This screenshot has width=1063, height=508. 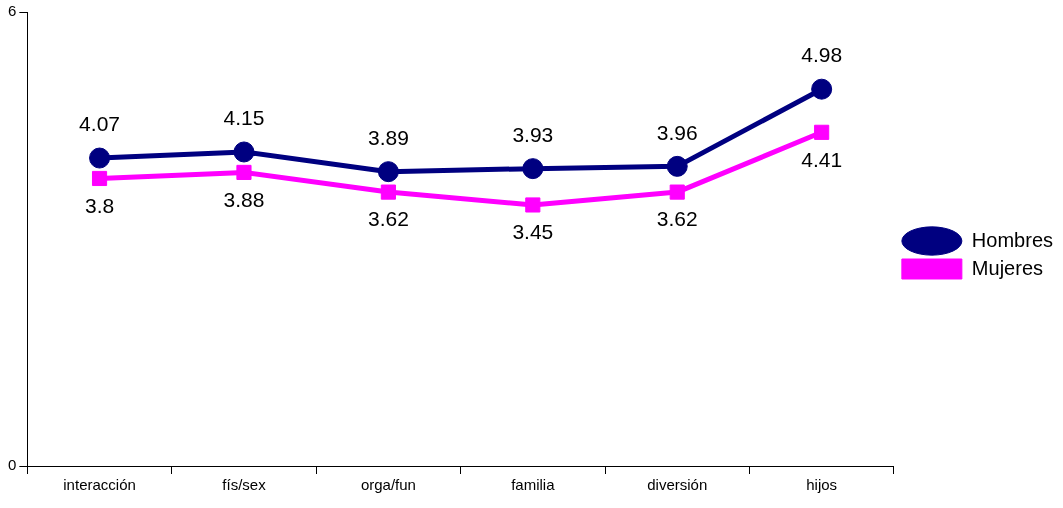 I want to click on data-label: 3.8, so click(x=99, y=205).